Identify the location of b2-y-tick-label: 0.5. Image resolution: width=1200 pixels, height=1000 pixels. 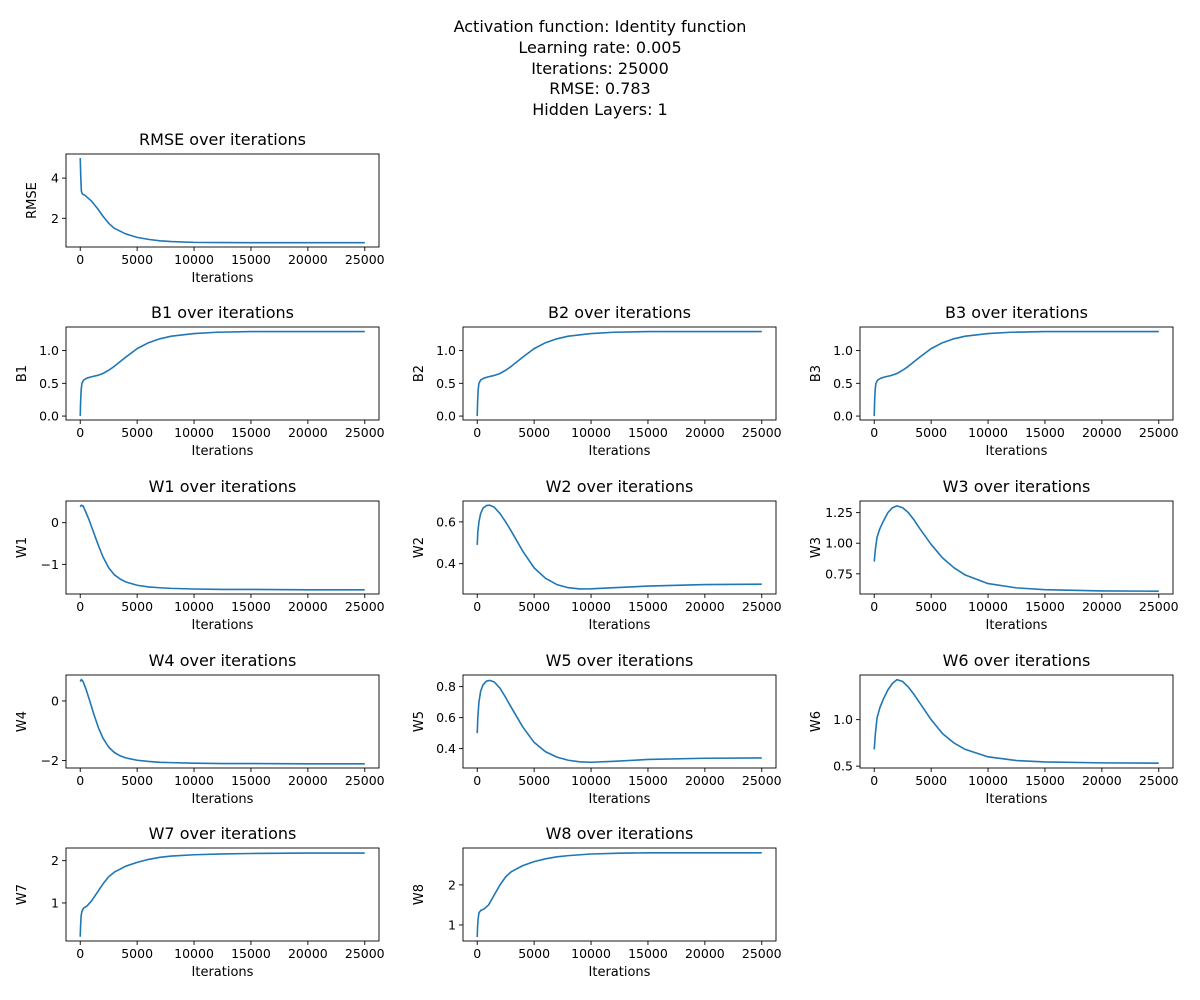
(446, 383).